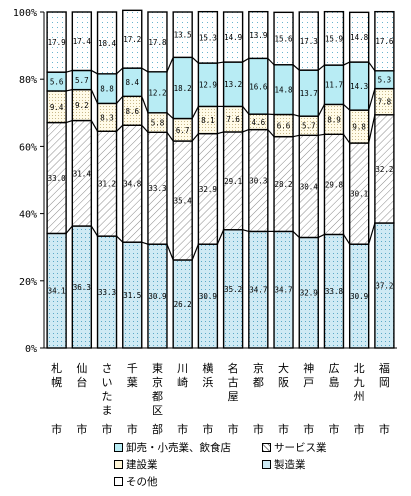 This screenshot has width=411, height=496. I want to click on data-label: 8.4, so click(132, 82).